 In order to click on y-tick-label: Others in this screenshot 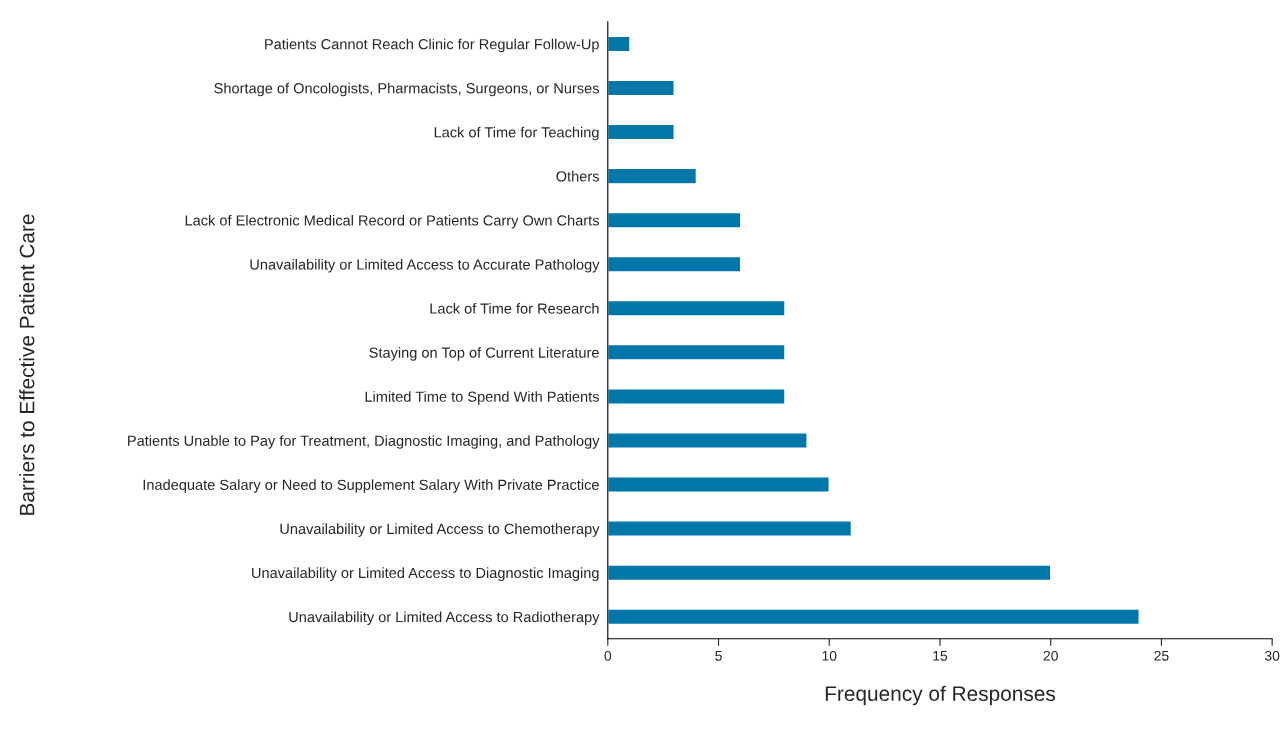, I will do `click(577, 176)`.